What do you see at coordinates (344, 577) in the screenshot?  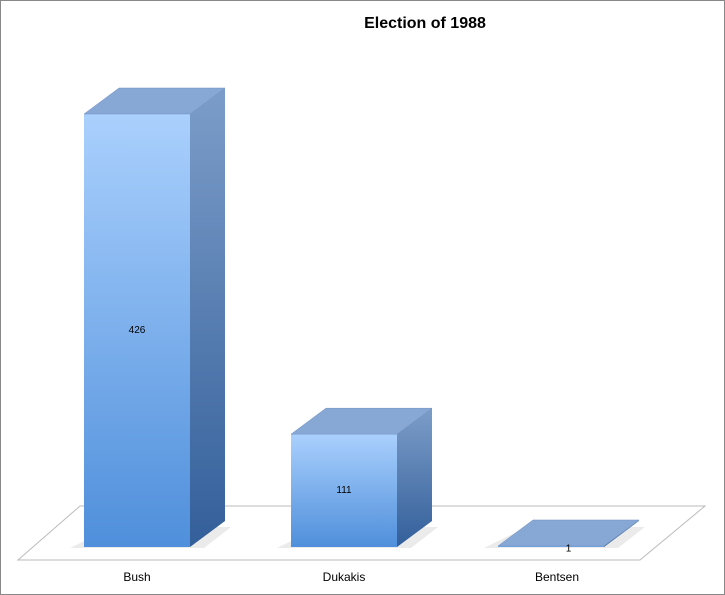 I see `x-tick-label: Dukakis` at bounding box center [344, 577].